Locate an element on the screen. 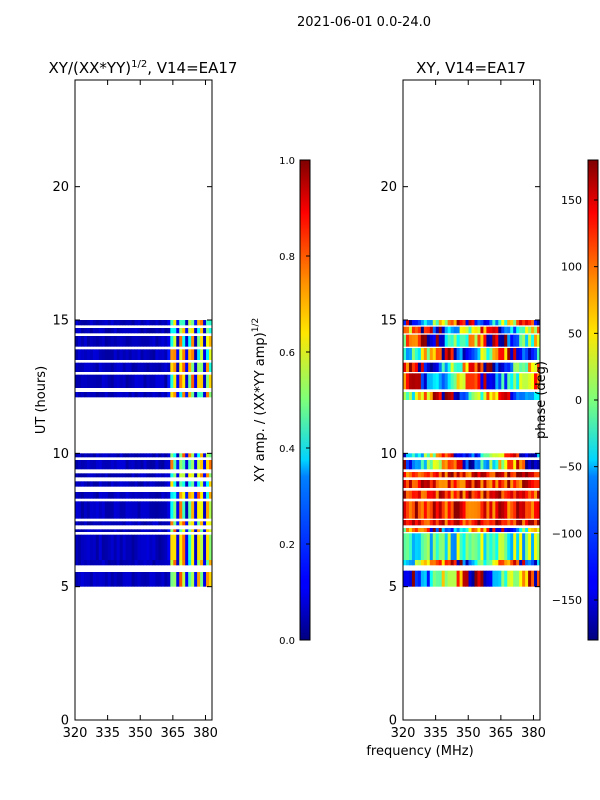 The image size is (600, 800). heatmap-row is located at coordinates (143, 367).